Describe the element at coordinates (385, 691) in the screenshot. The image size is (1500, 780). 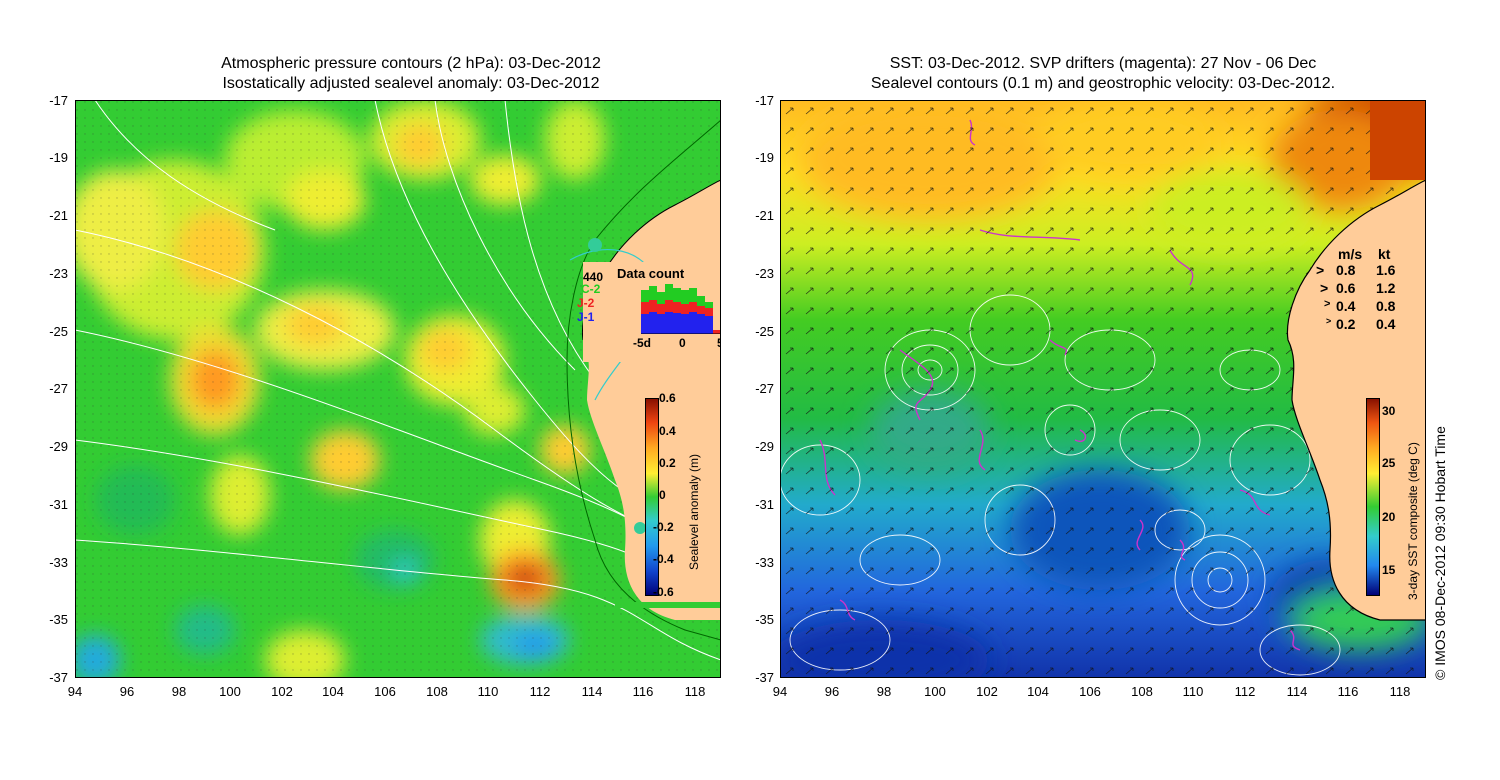
I see `left-xtick: 106` at that location.